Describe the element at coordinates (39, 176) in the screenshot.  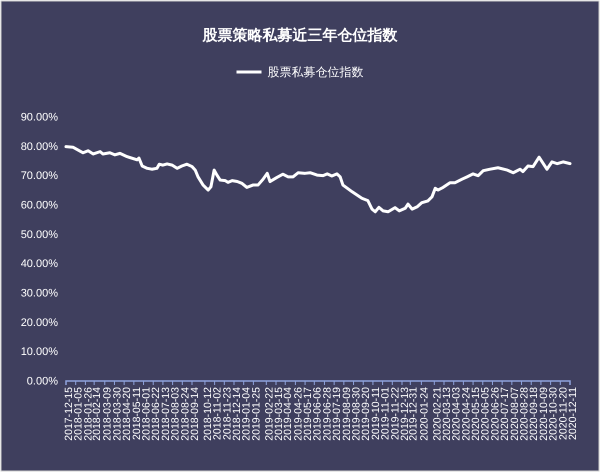
I see `y-tick-label: 70.00%` at that location.